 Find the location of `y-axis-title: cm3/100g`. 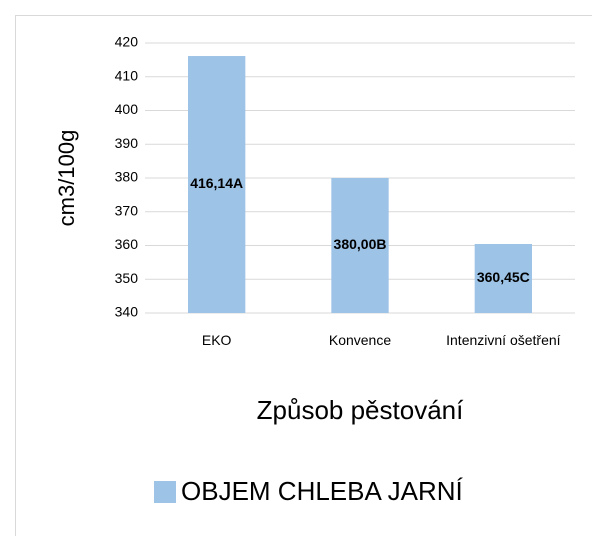

y-axis-title: cm3/100g is located at coordinates (66, 178).